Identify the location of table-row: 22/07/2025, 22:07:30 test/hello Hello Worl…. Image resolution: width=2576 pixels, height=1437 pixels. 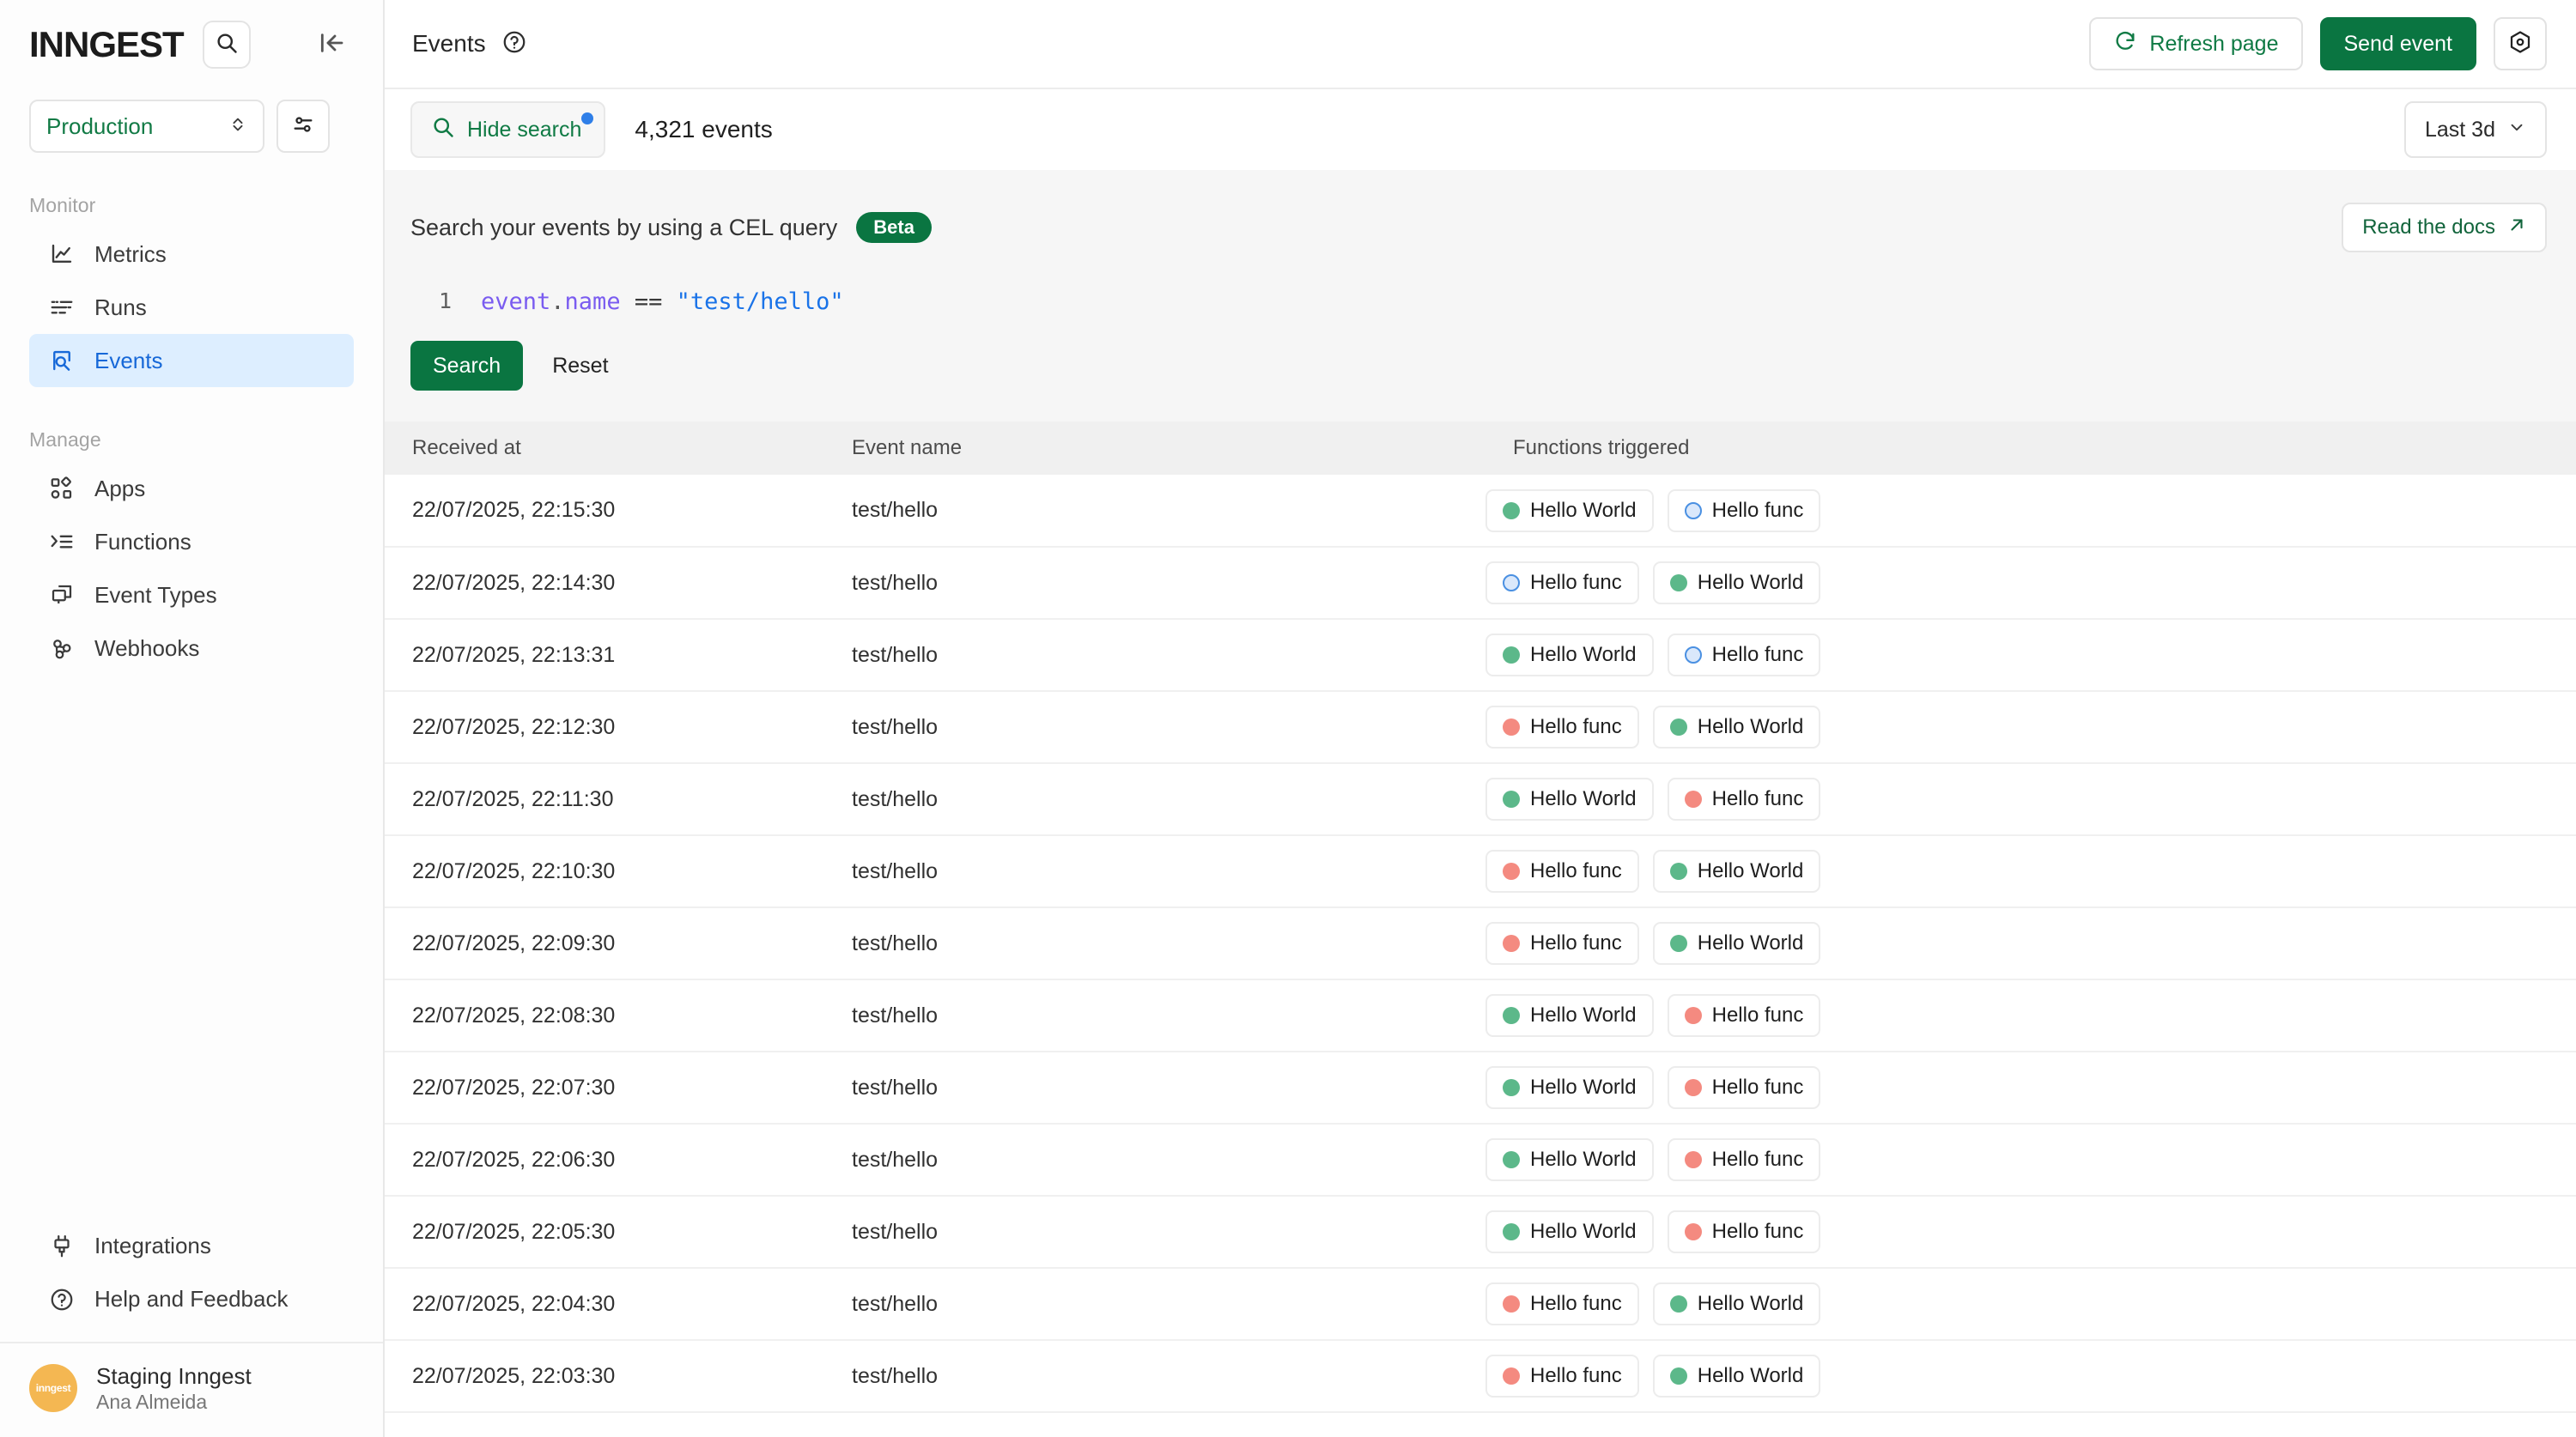
(1481, 1088).